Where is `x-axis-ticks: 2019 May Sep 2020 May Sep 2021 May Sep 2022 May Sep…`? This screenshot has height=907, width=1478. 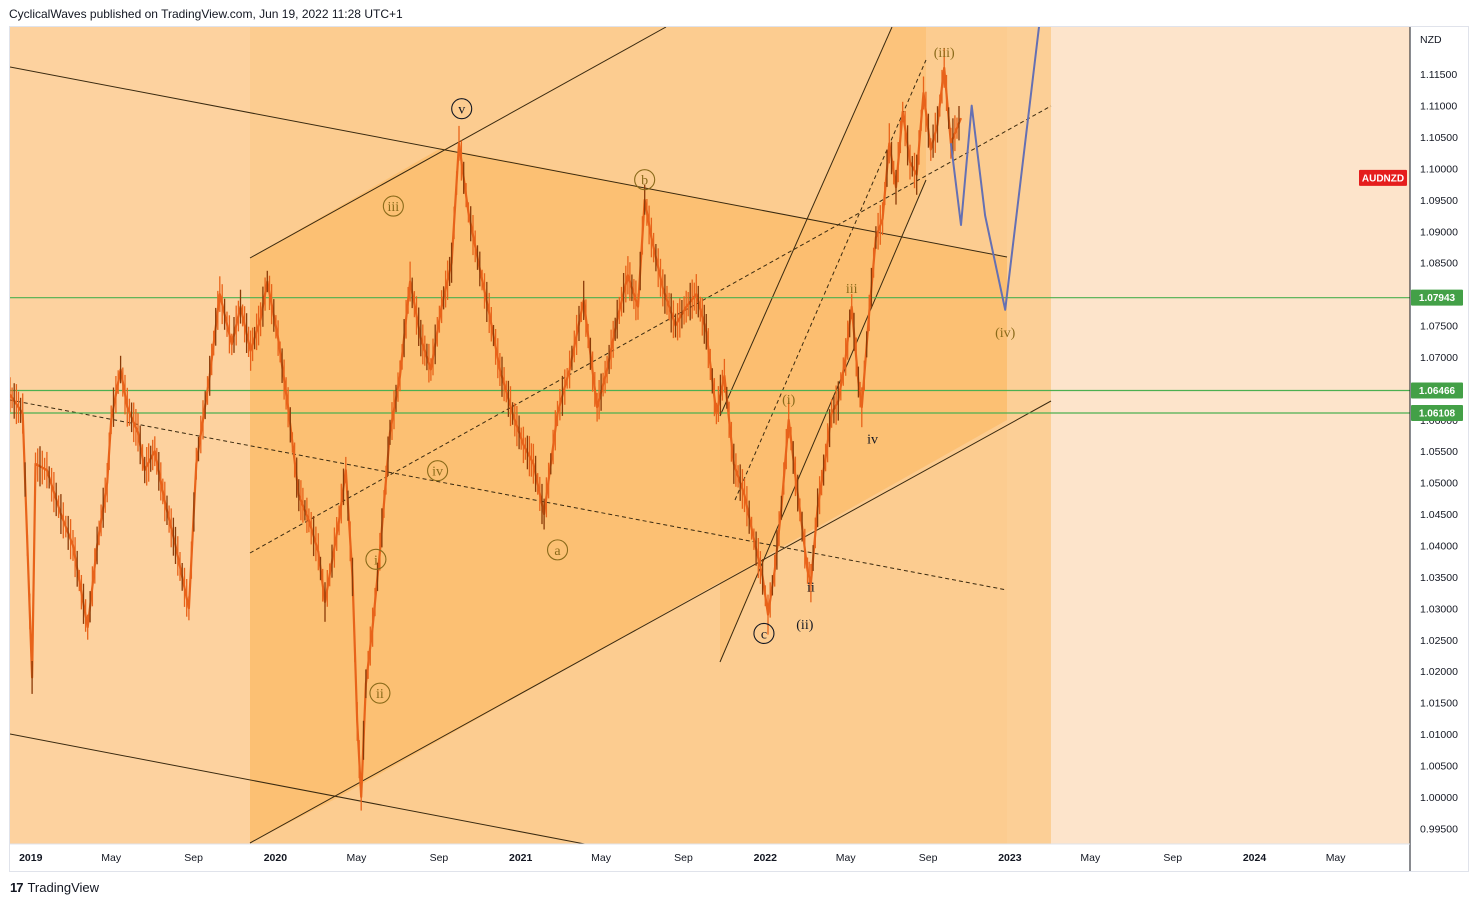 x-axis-ticks: 2019 May Sep 2020 May Sep 2021 May Sep 2022 May Sep… is located at coordinates (682, 858).